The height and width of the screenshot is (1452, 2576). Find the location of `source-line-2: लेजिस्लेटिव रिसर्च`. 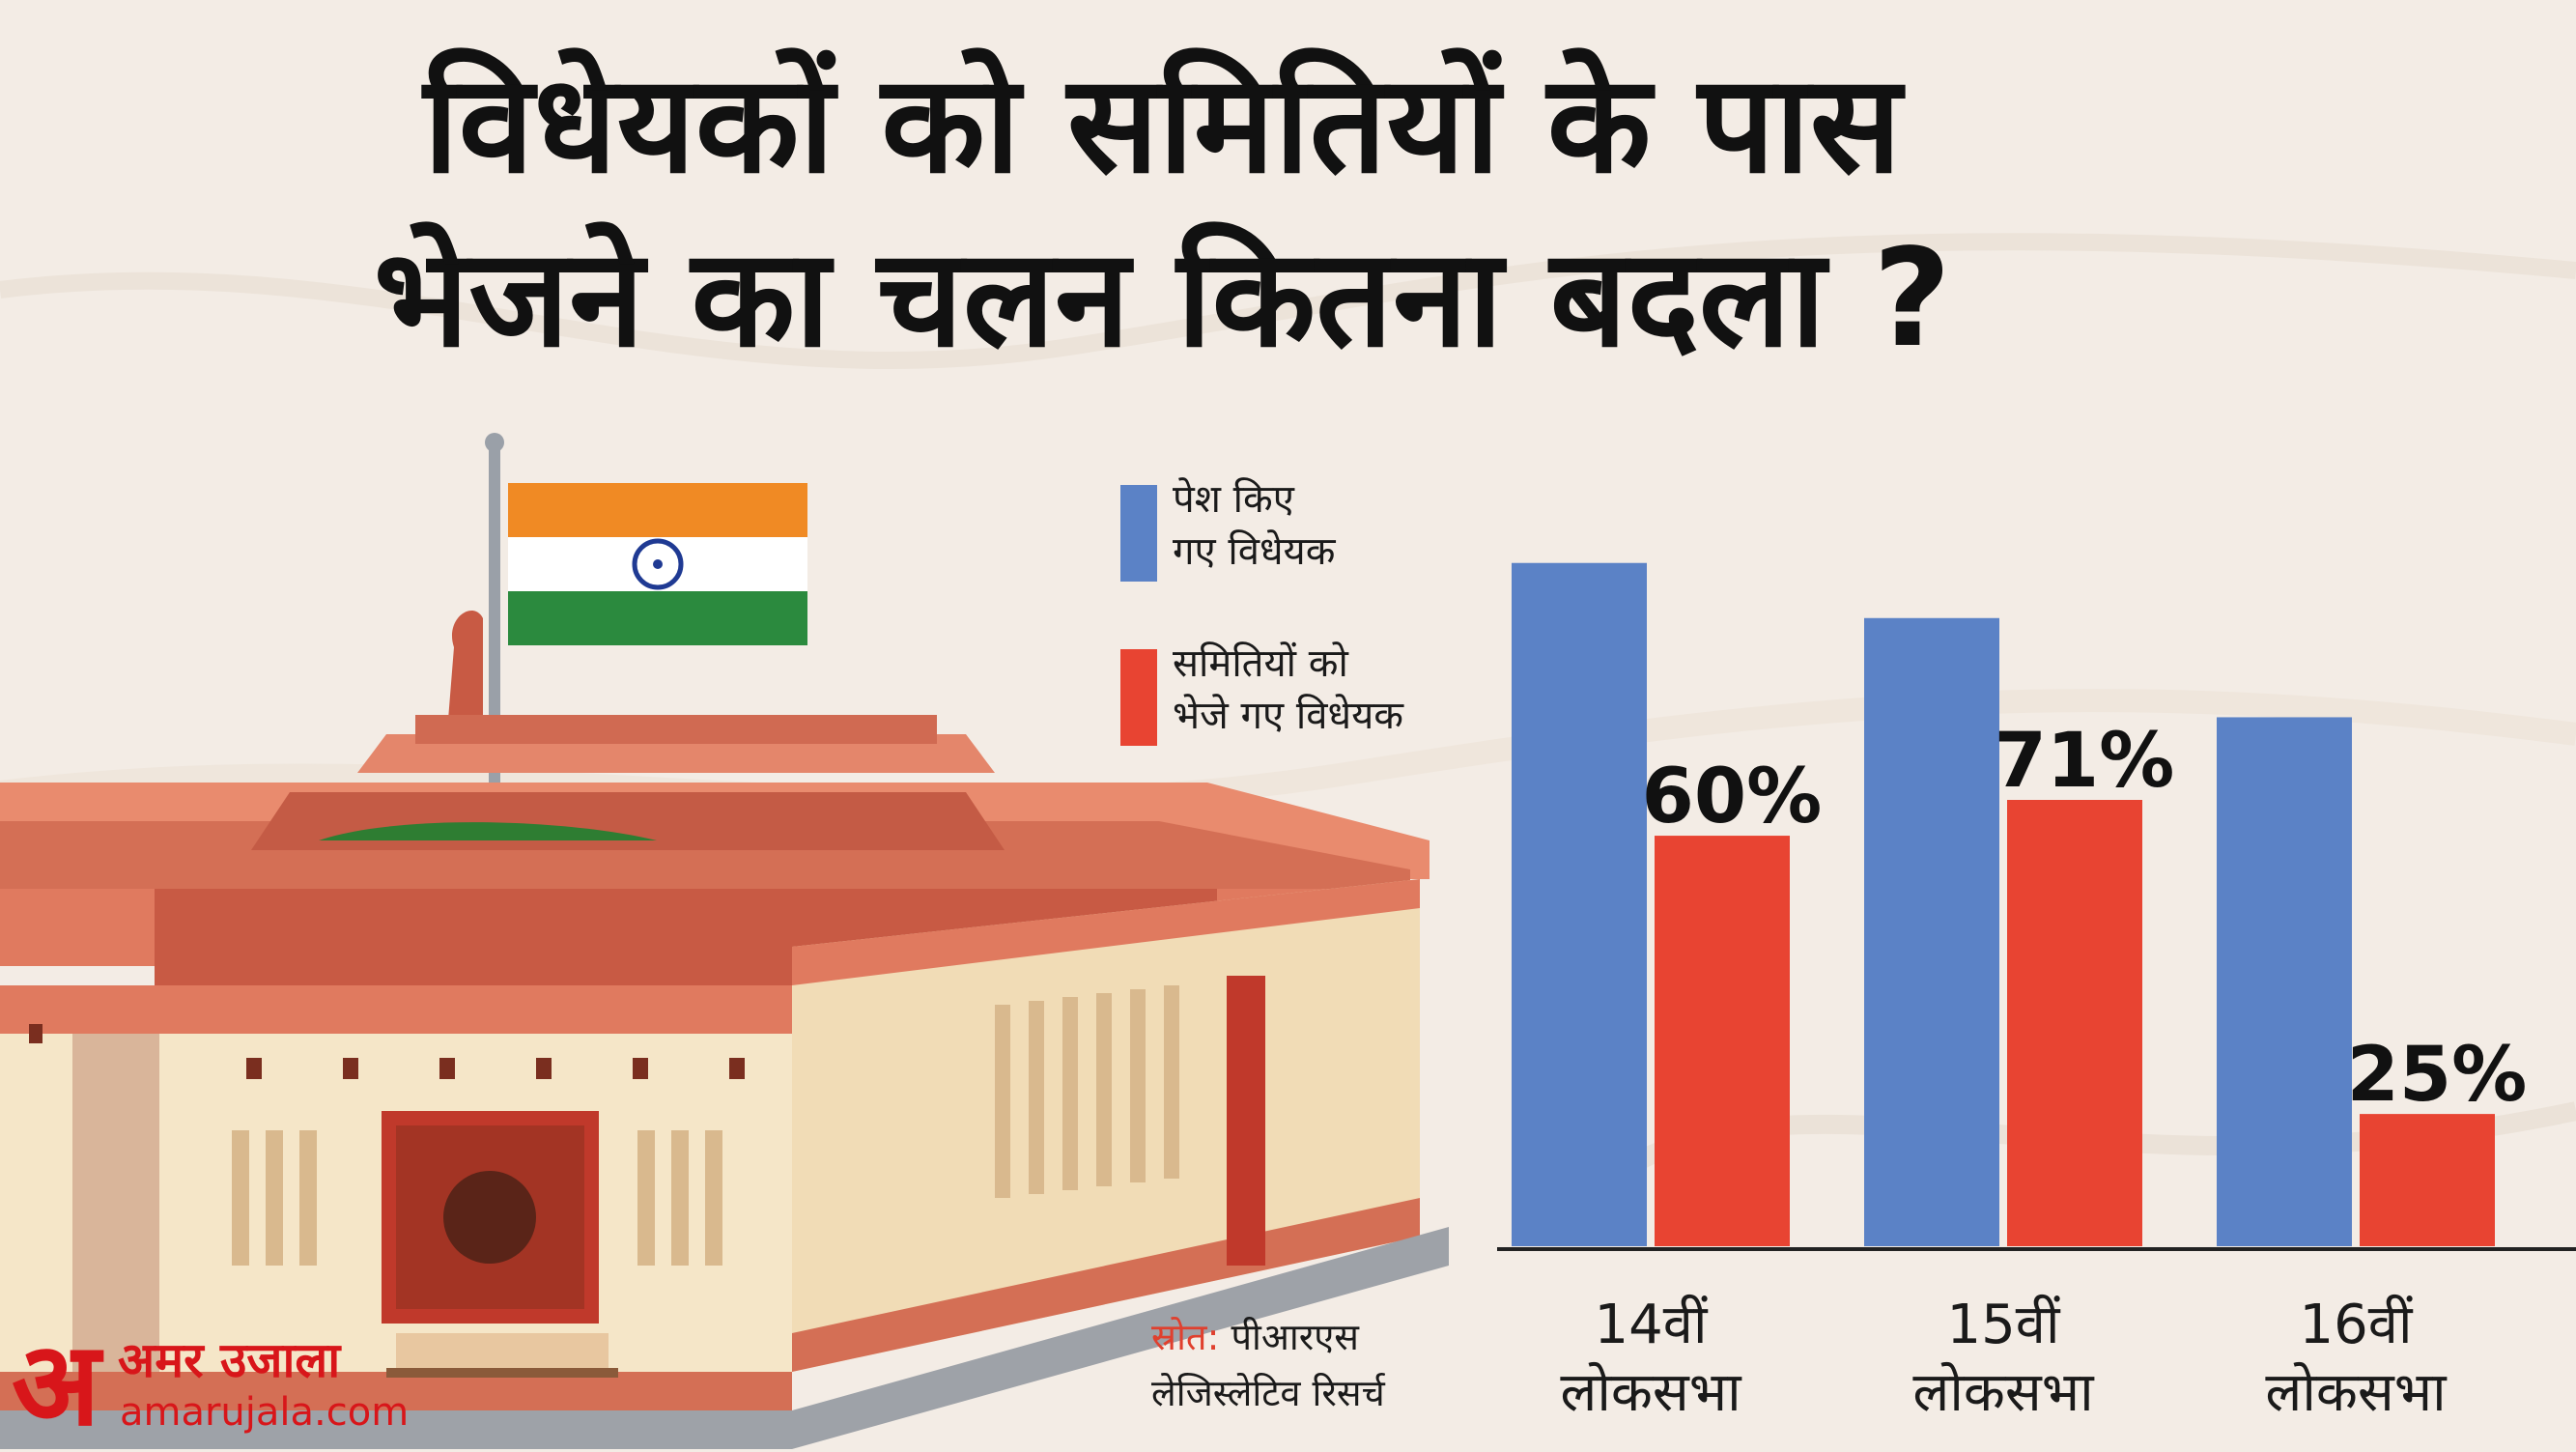

source-line-2: लेजिस्लेटिव रिसर्च is located at coordinates (1268, 1393).